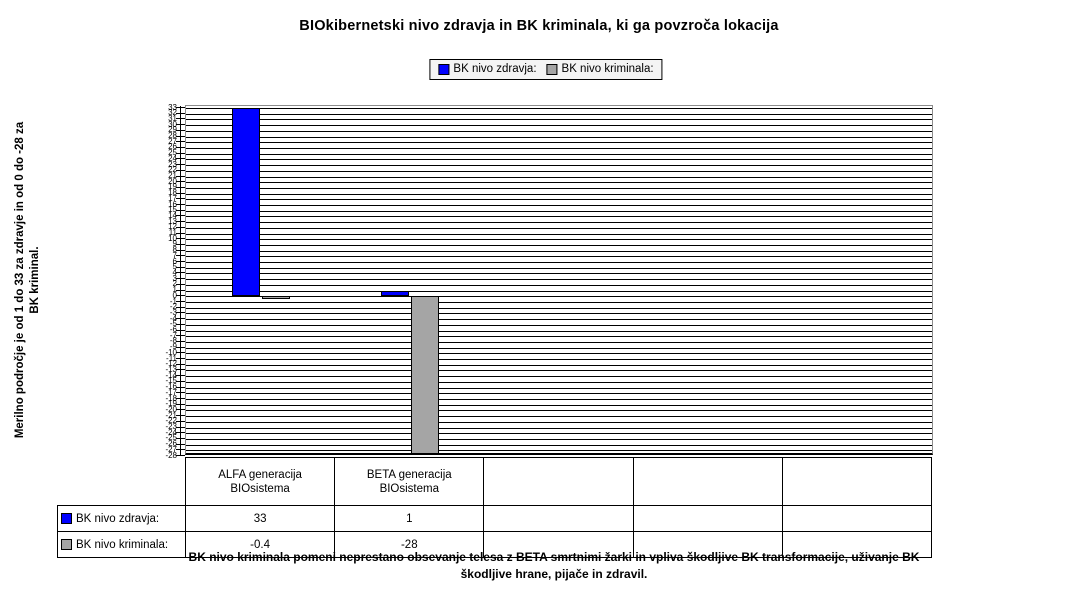 The image size is (1078, 601). I want to click on y-tick-label: 30, so click(172, 124).